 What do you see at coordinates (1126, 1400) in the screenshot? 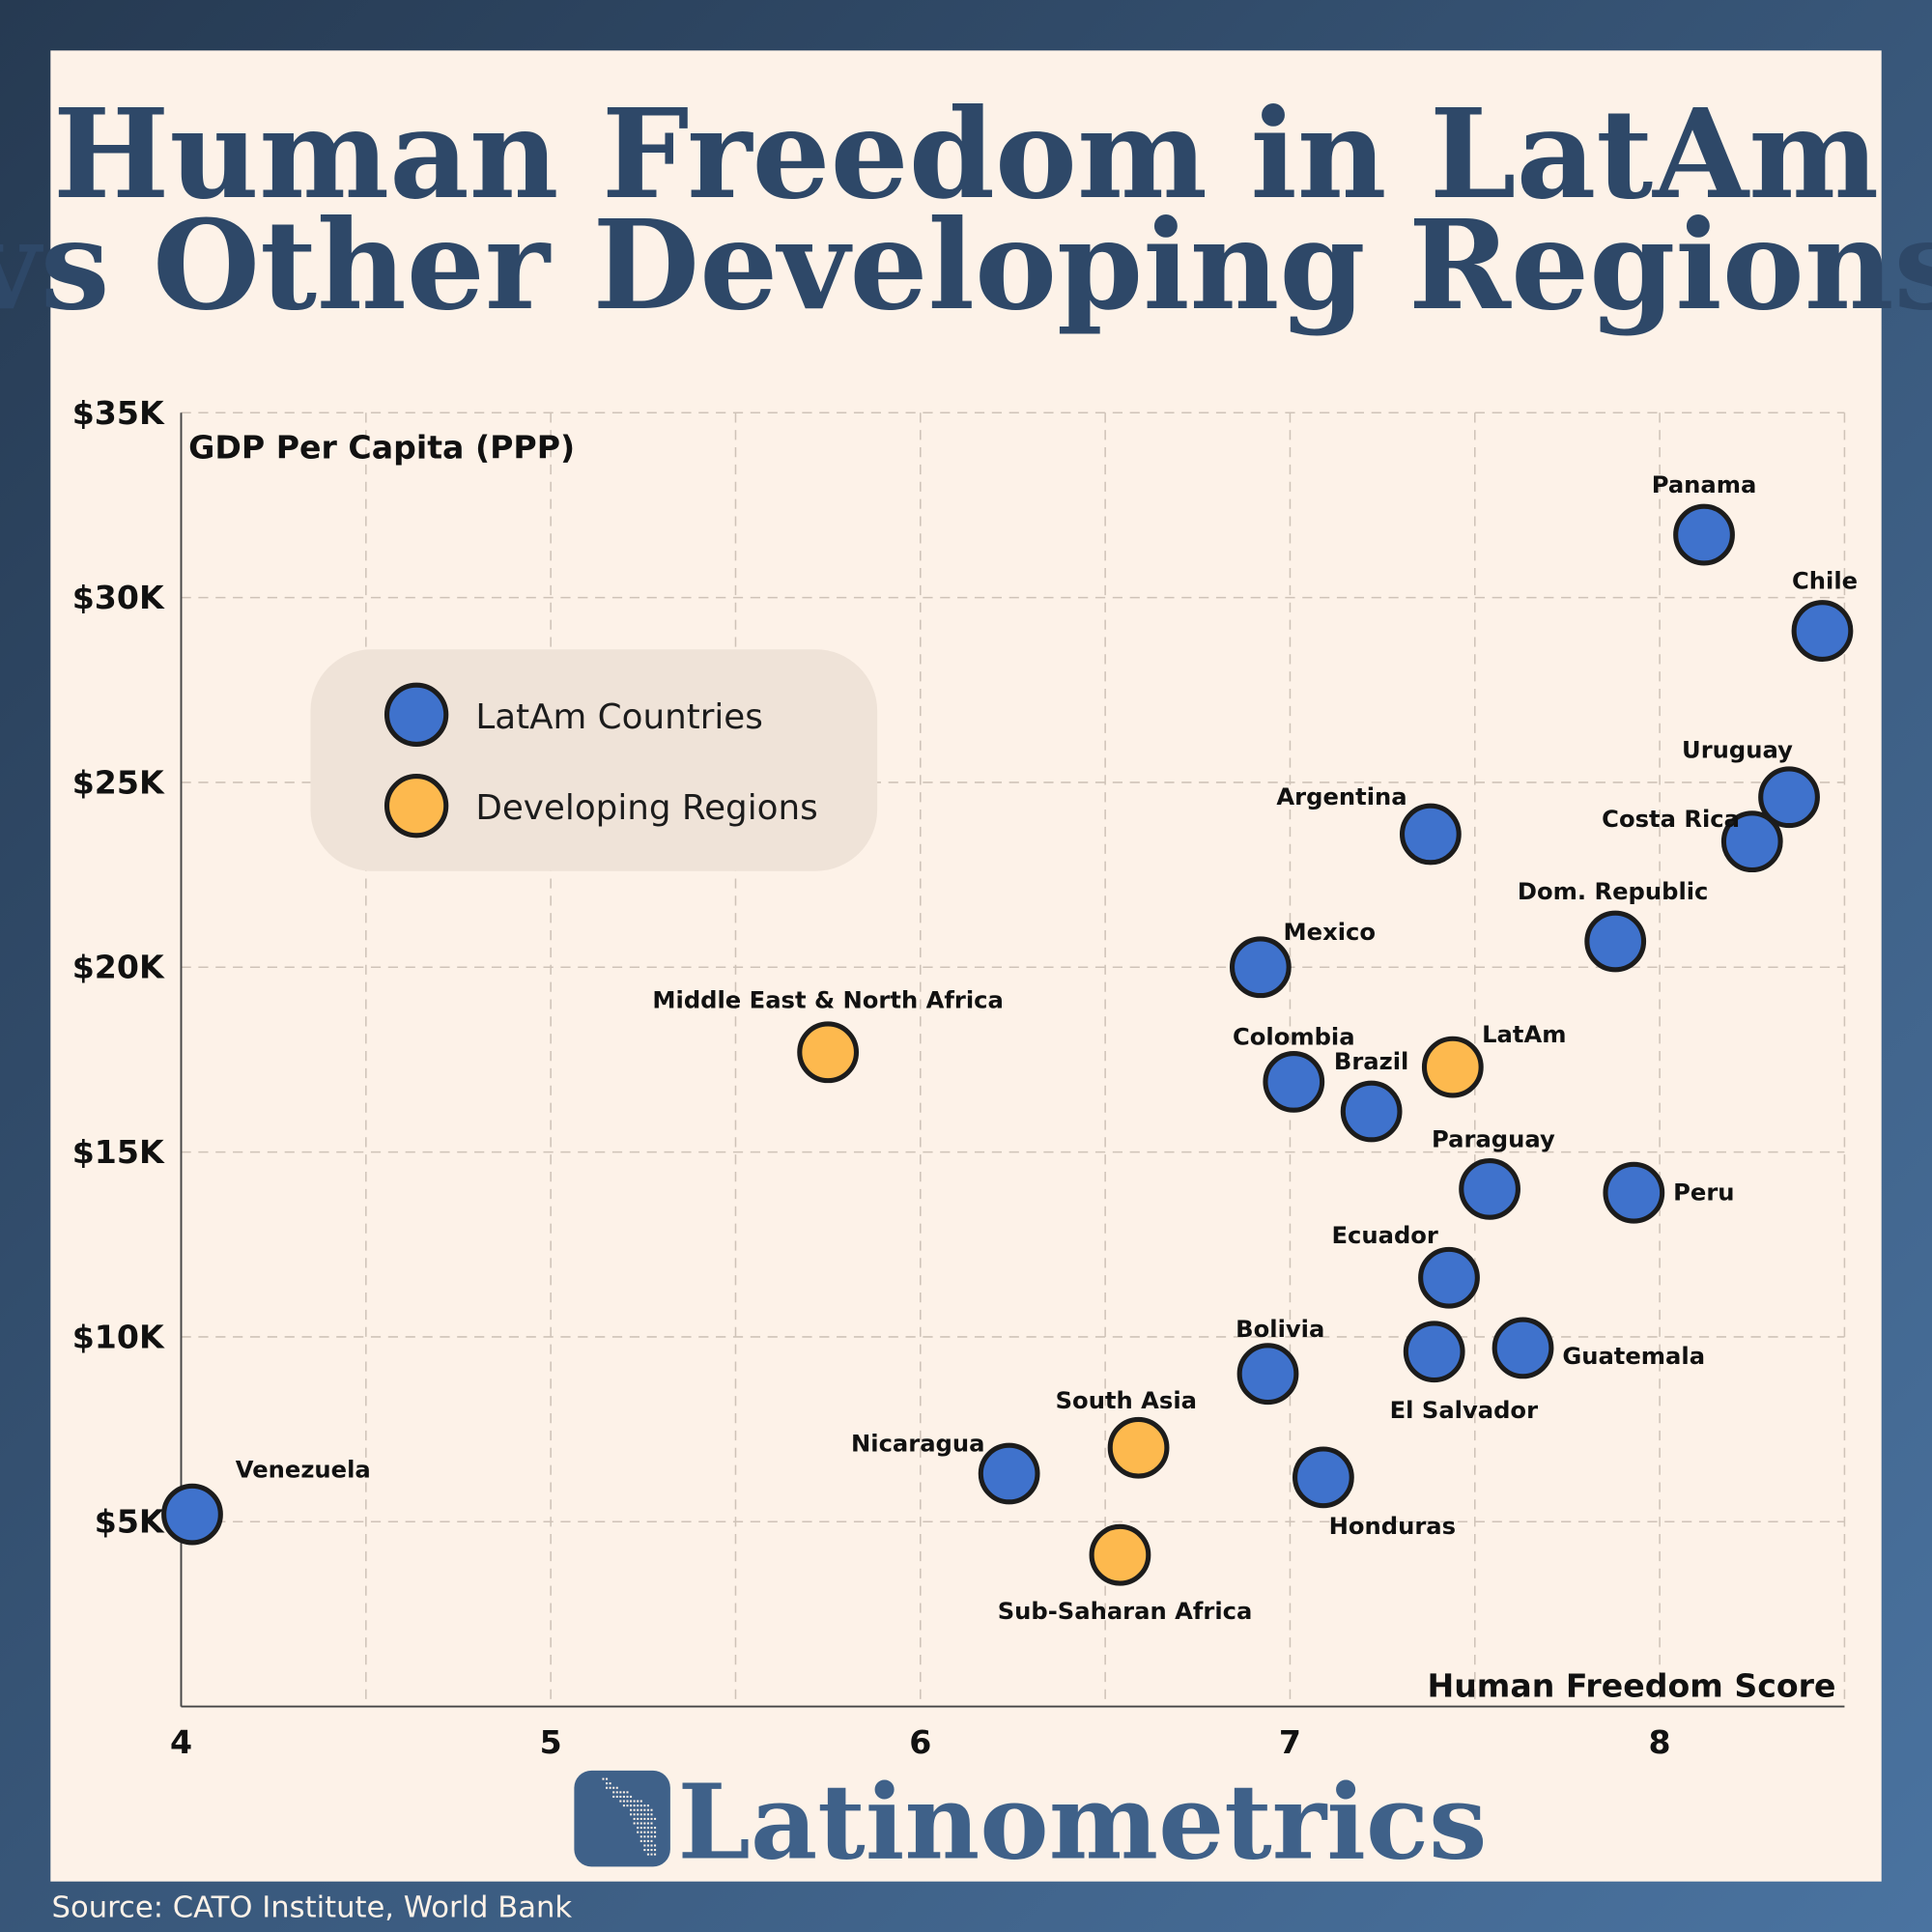
I see `point-label: South Asia` at bounding box center [1126, 1400].